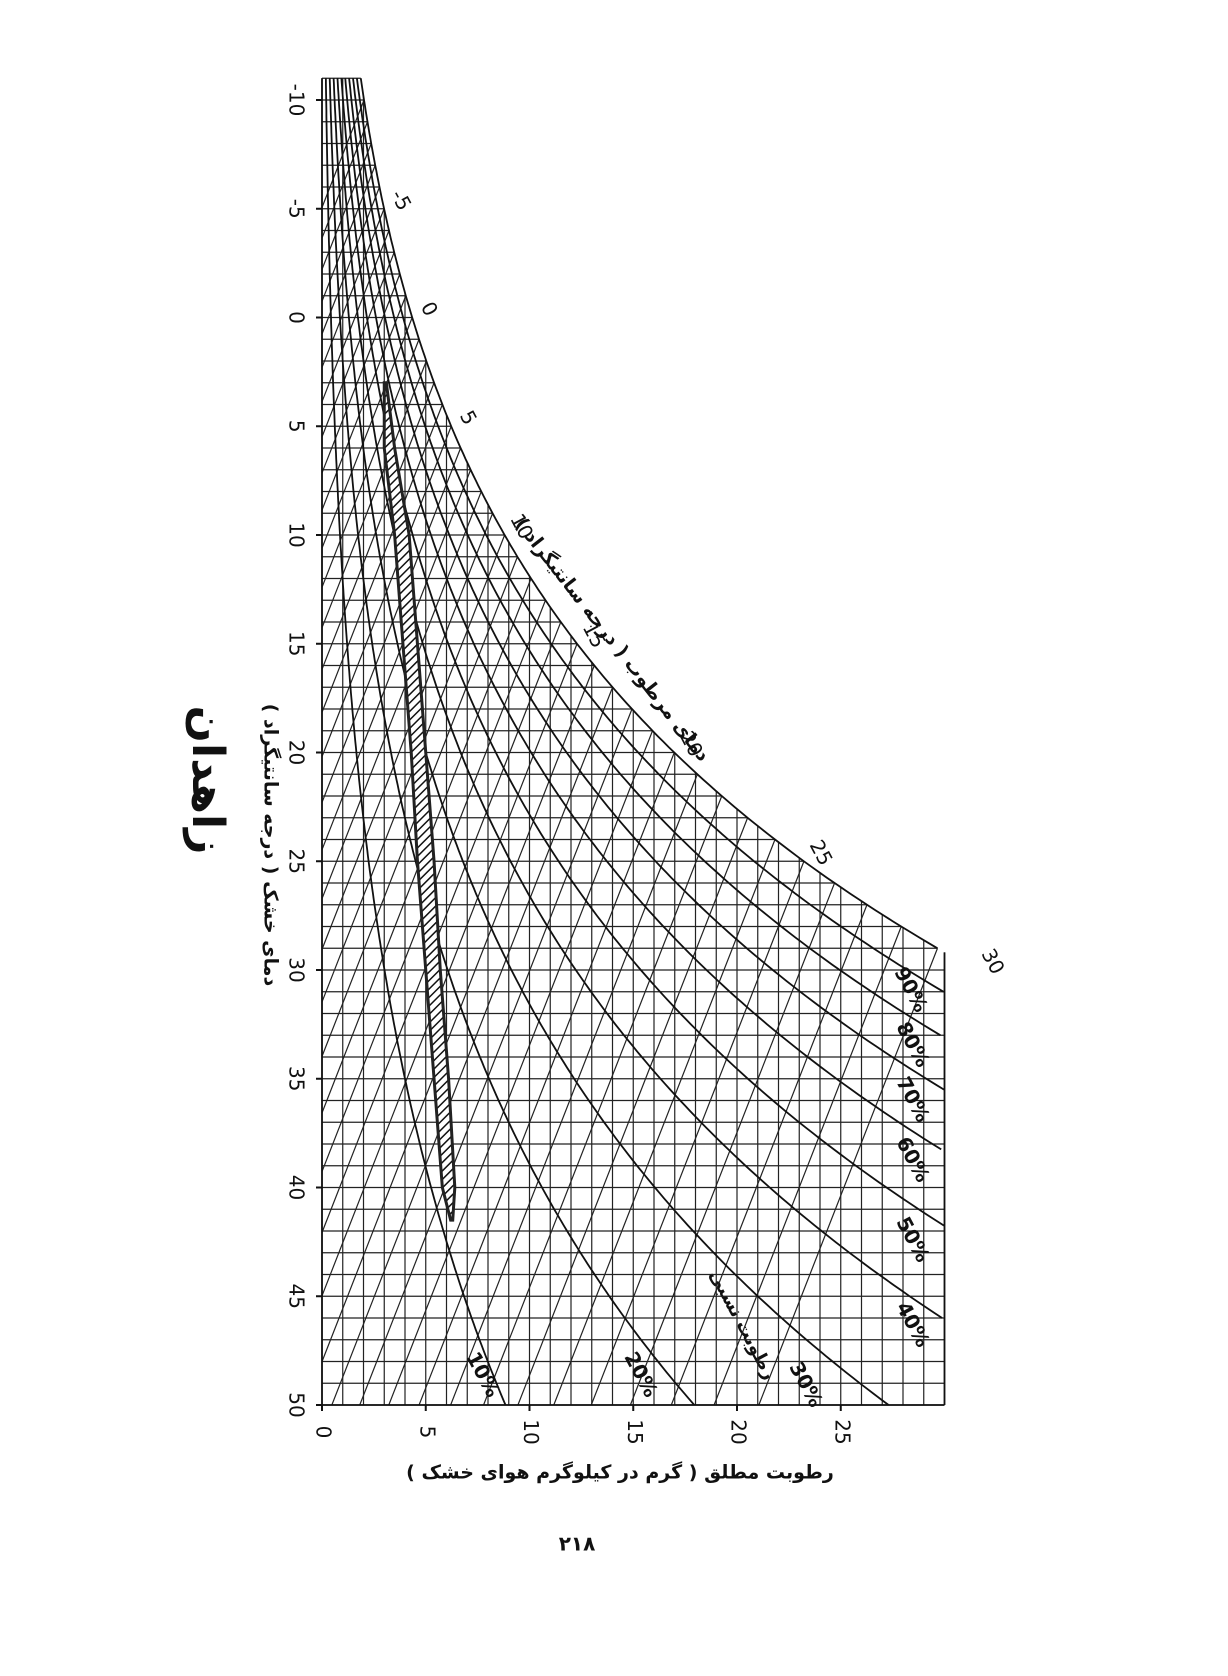  Describe the element at coordinates (641, 1375) in the screenshot. I see `rh-label: 20%` at that location.